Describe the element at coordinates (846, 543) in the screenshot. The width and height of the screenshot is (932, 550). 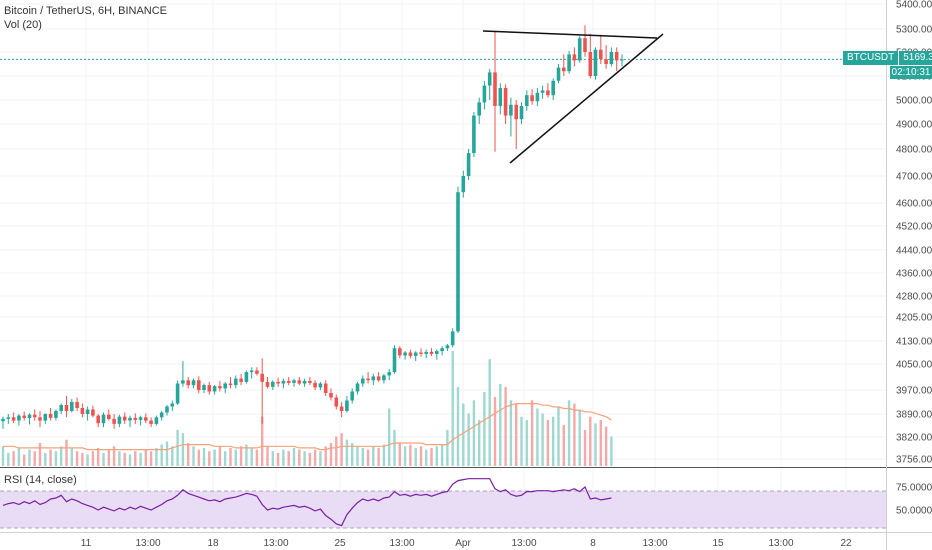
I see `time-tick-label: 22` at that location.